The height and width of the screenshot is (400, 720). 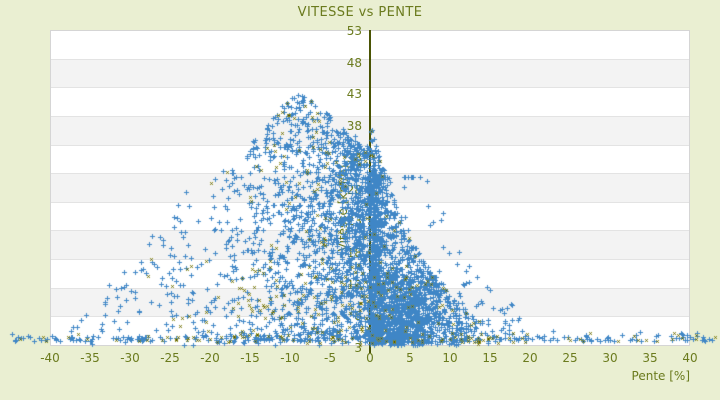 I want to click on y-tick-label: 48, so click(x=354, y=62).